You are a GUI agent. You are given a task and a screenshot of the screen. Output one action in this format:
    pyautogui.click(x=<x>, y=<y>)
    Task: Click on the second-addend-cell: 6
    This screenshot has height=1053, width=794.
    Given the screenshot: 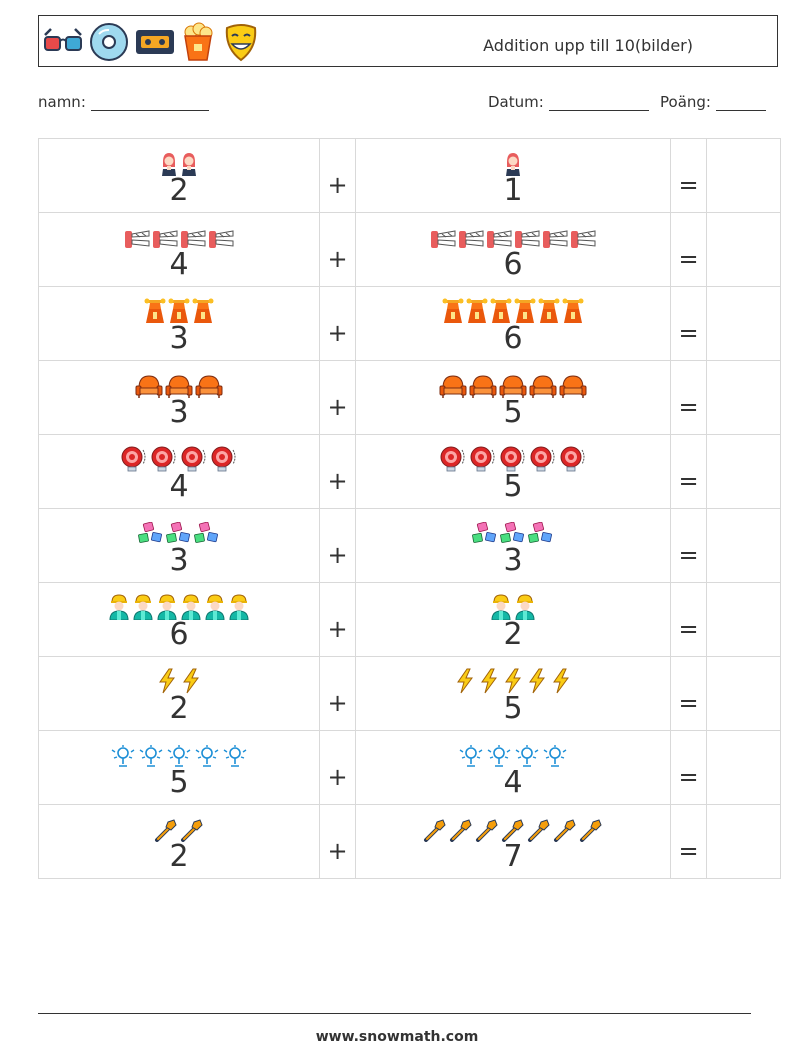 What is the action you would take?
    pyautogui.click(x=513, y=249)
    